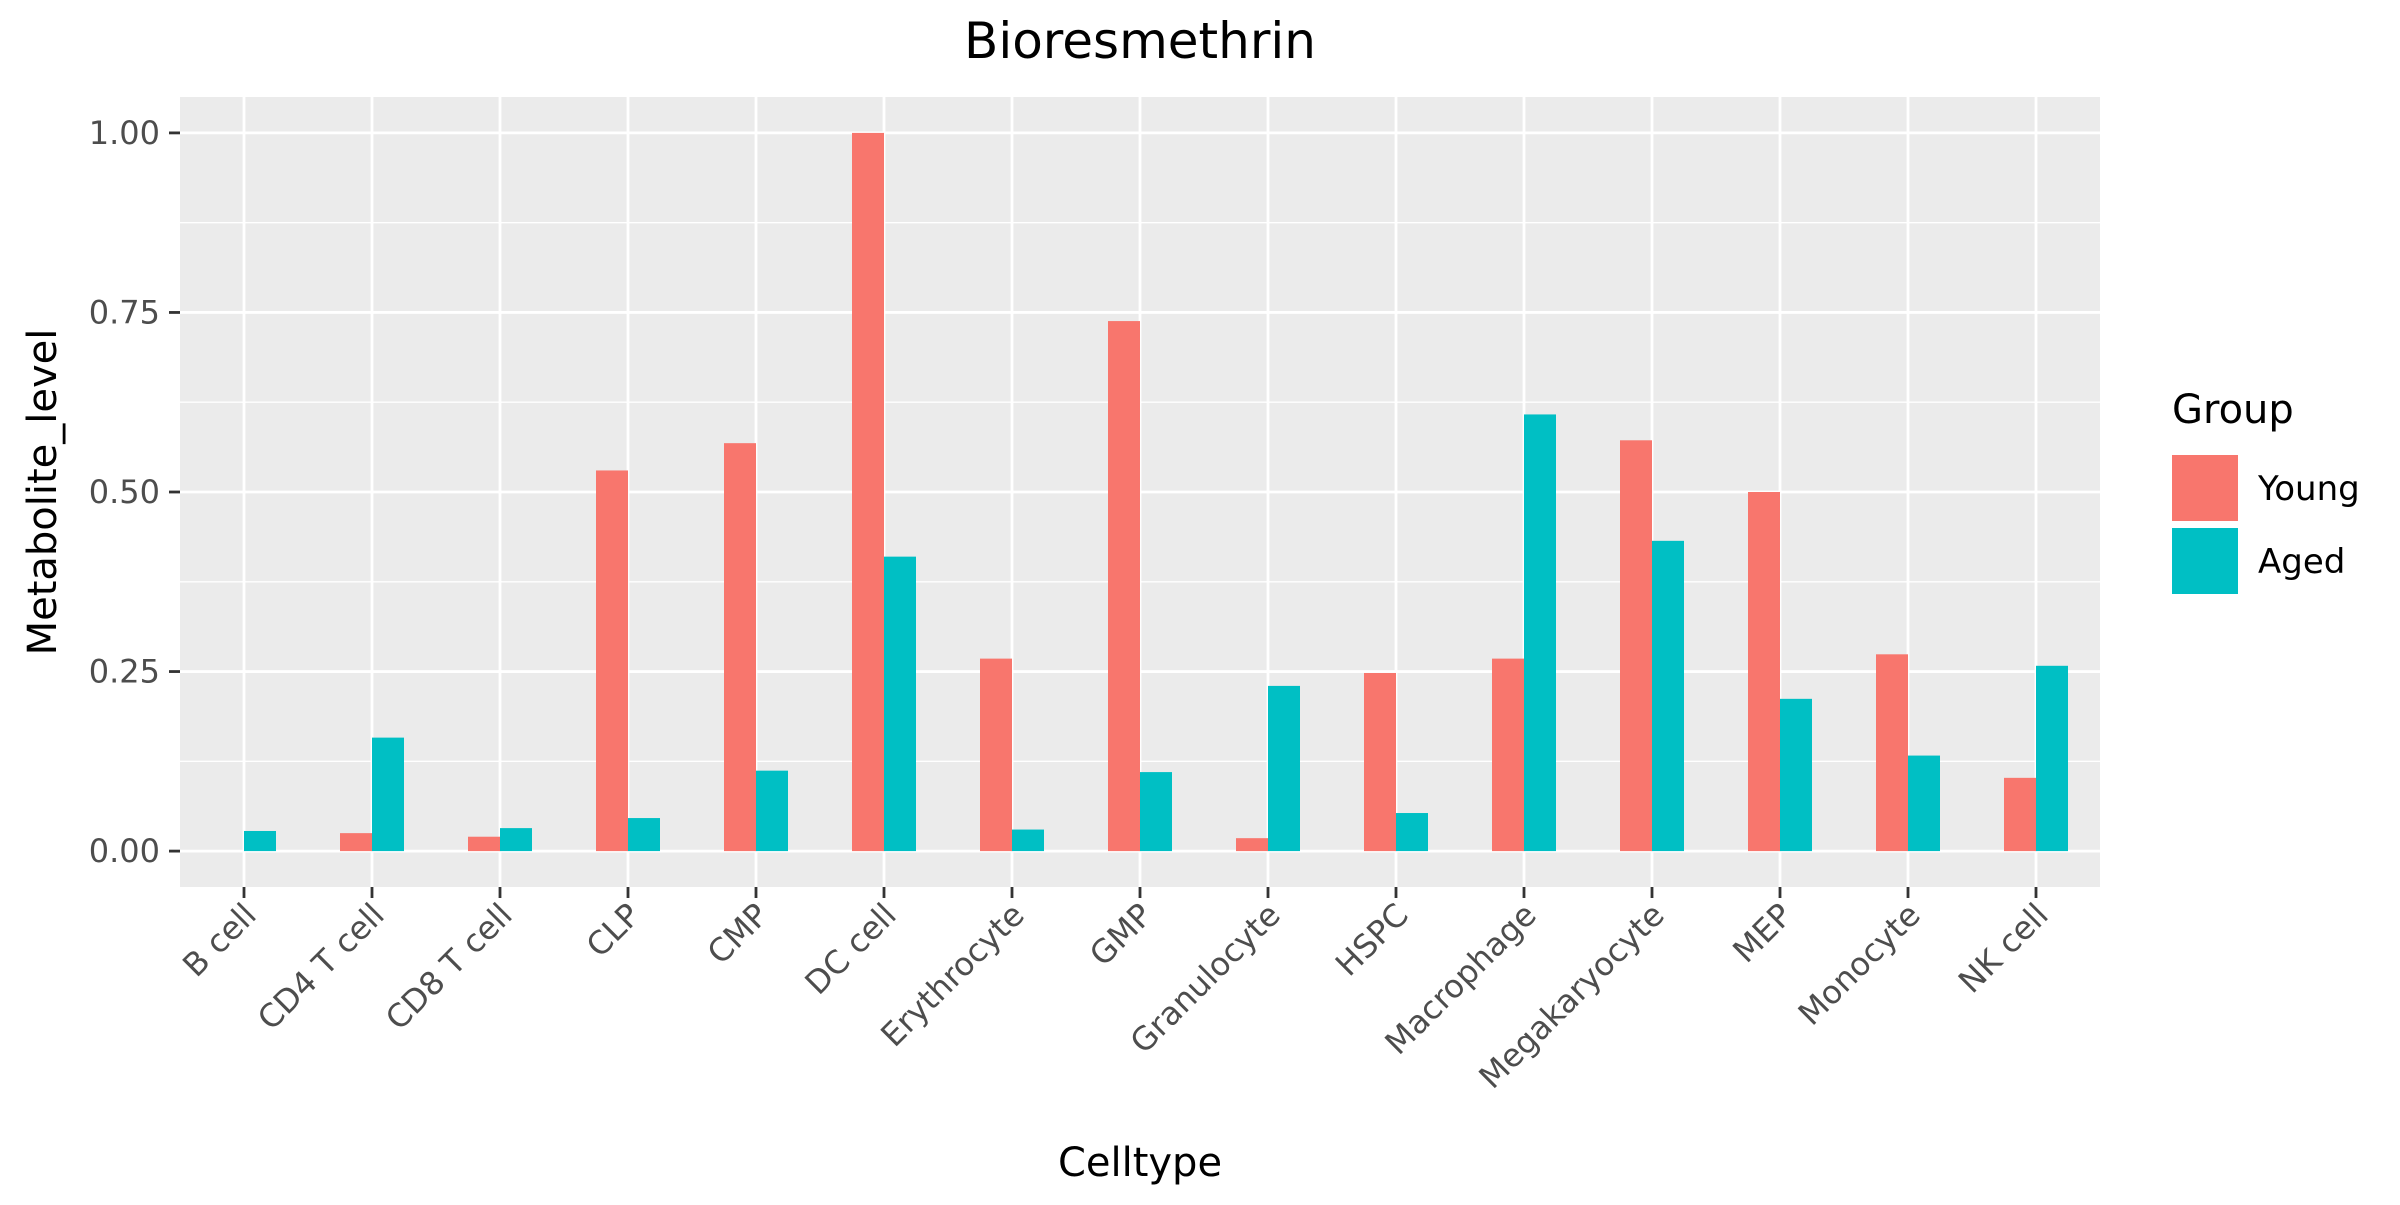 This screenshot has height=1205, width=2400. I want to click on bar-young-granulocyte, so click(1252, 845).